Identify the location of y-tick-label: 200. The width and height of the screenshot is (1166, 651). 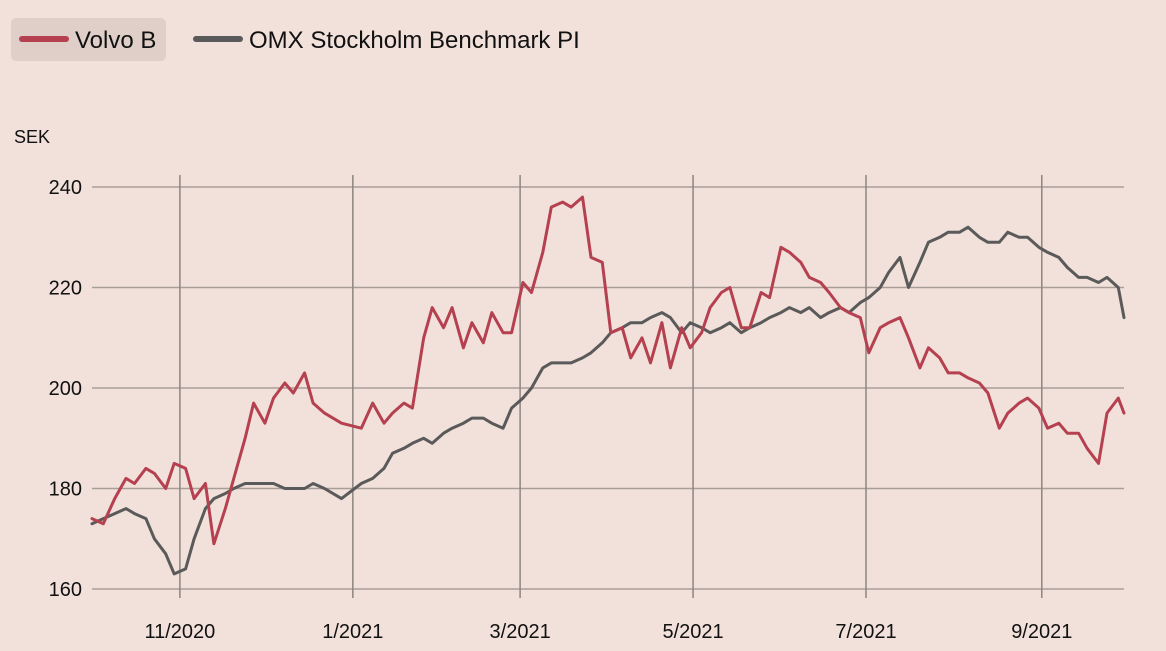
(65, 389).